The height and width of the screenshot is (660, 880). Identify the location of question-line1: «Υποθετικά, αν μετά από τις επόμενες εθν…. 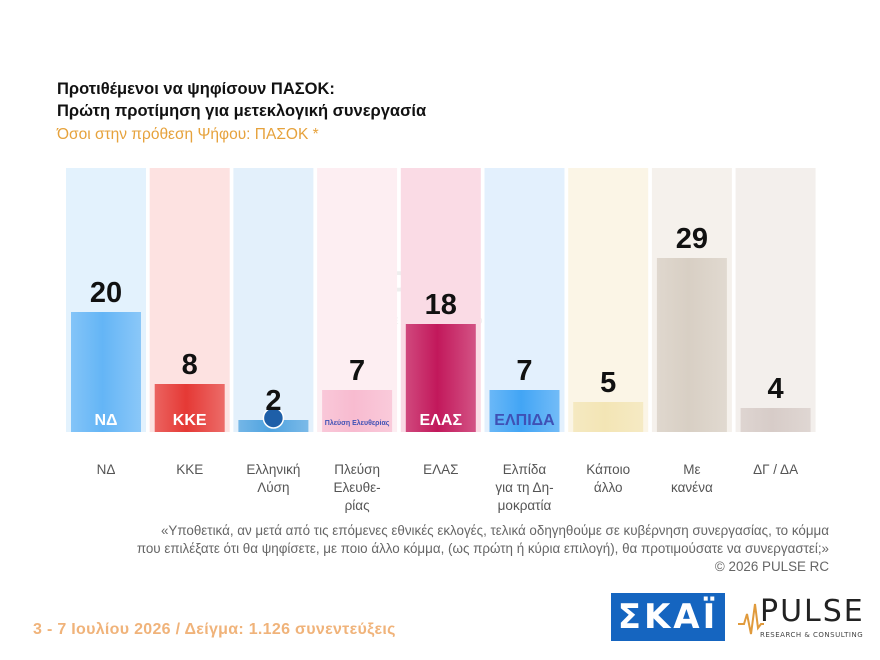
(494, 530).